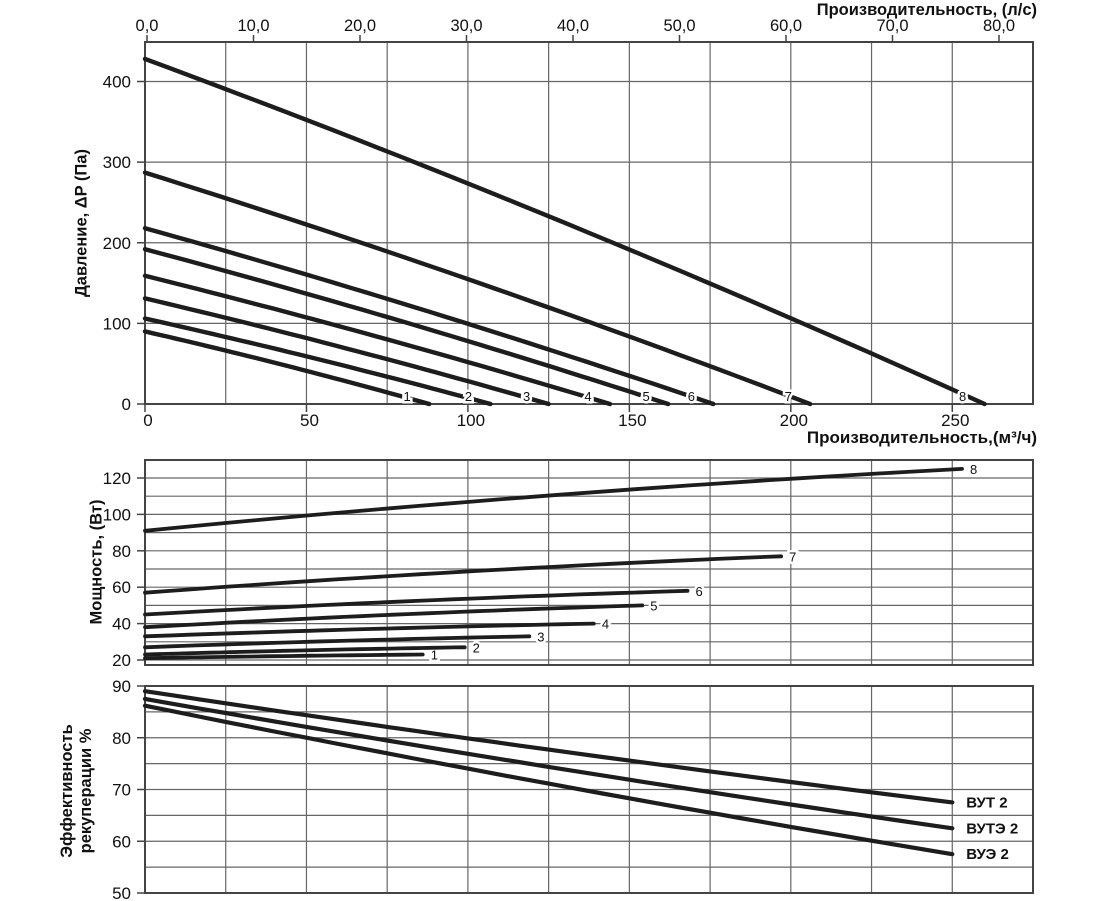 The width and height of the screenshot is (1102, 901). I want to click on efficiency-axis-title: Эффективность рекуперации %, so click(77, 790).